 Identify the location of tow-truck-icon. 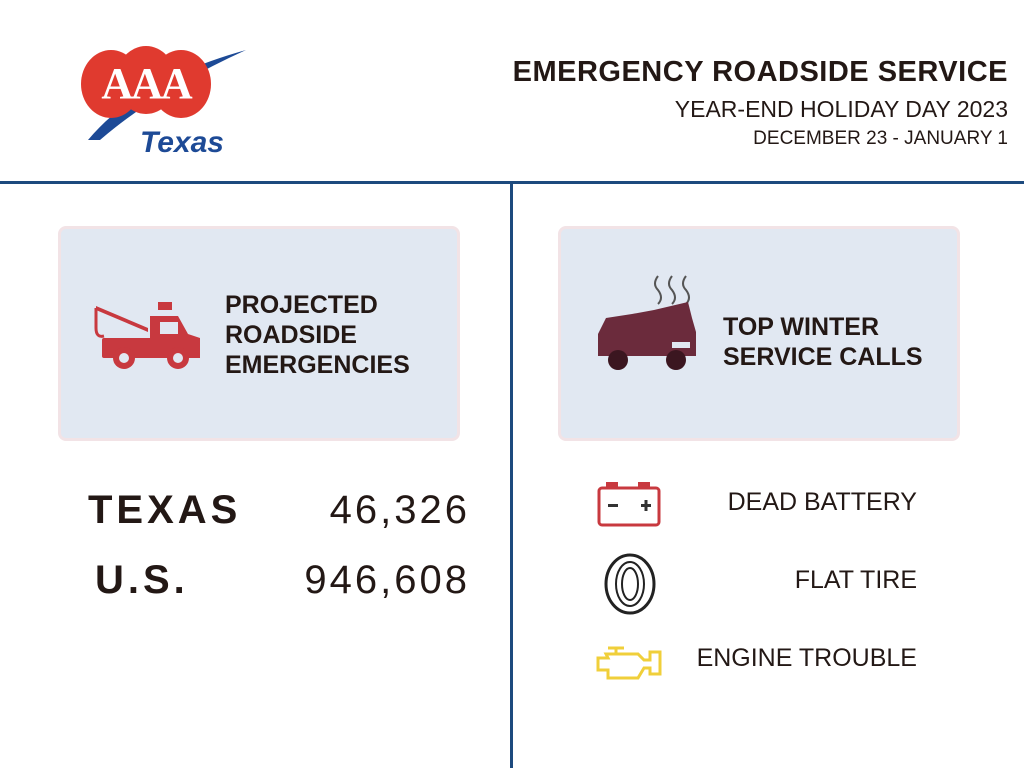
(147, 335).